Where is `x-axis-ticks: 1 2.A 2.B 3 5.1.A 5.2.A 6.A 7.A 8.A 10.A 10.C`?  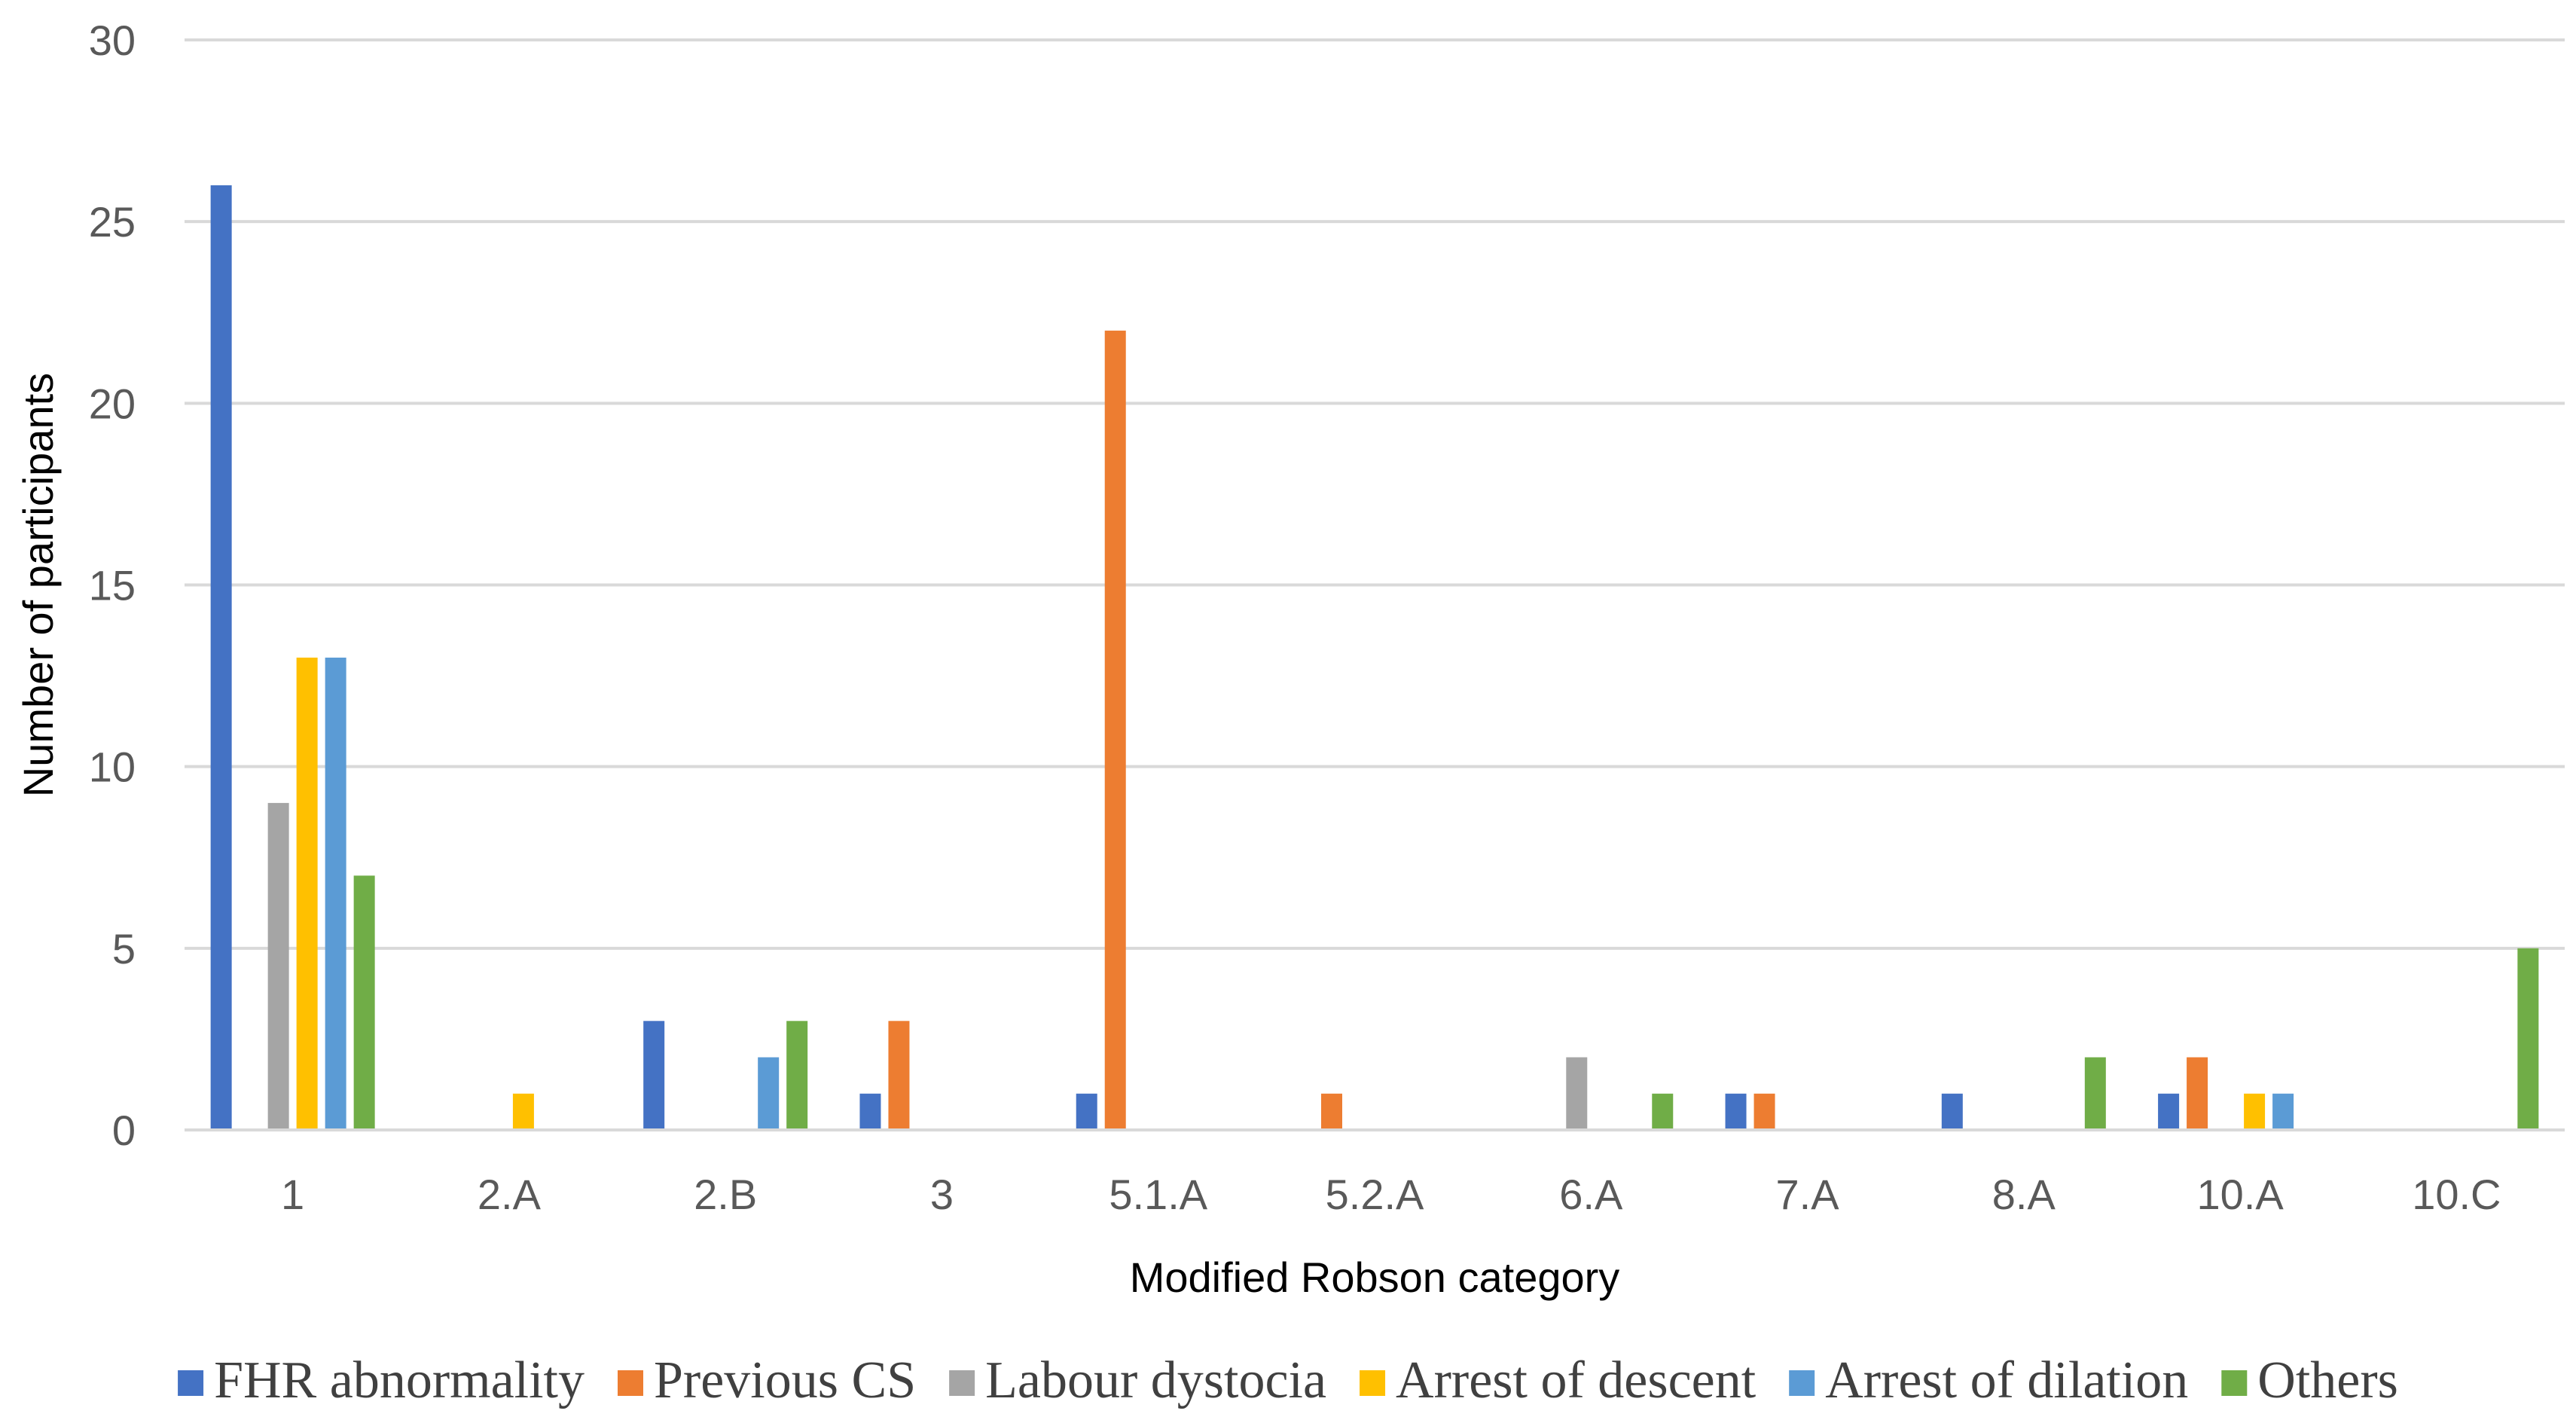 x-axis-ticks: 1 2.A 2.B 3 5.1.A 5.2.A 6.A 7.A 8.A 10.A 10.C is located at coordinates (1391, 1194).